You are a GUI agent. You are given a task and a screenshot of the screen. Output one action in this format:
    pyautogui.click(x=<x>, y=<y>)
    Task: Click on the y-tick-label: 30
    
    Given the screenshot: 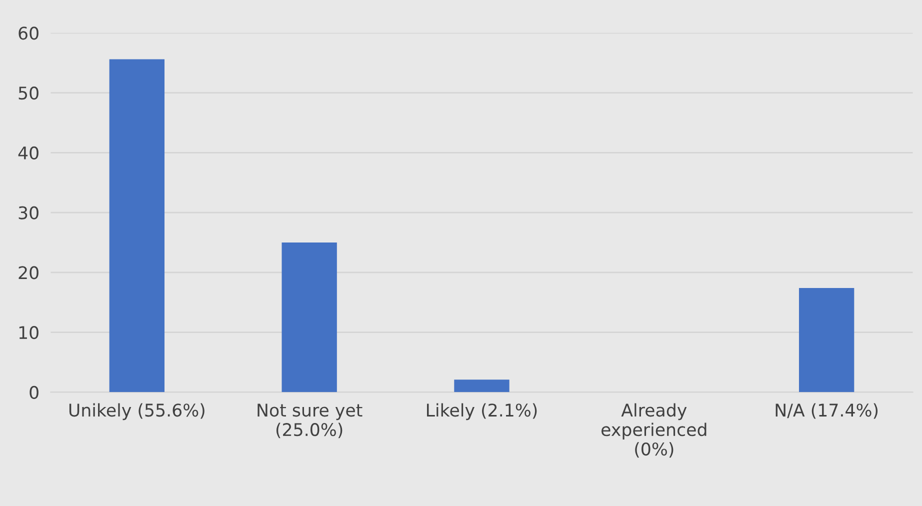 What is the action you would take?
    pyautogui.click(x=28, y=213)
    